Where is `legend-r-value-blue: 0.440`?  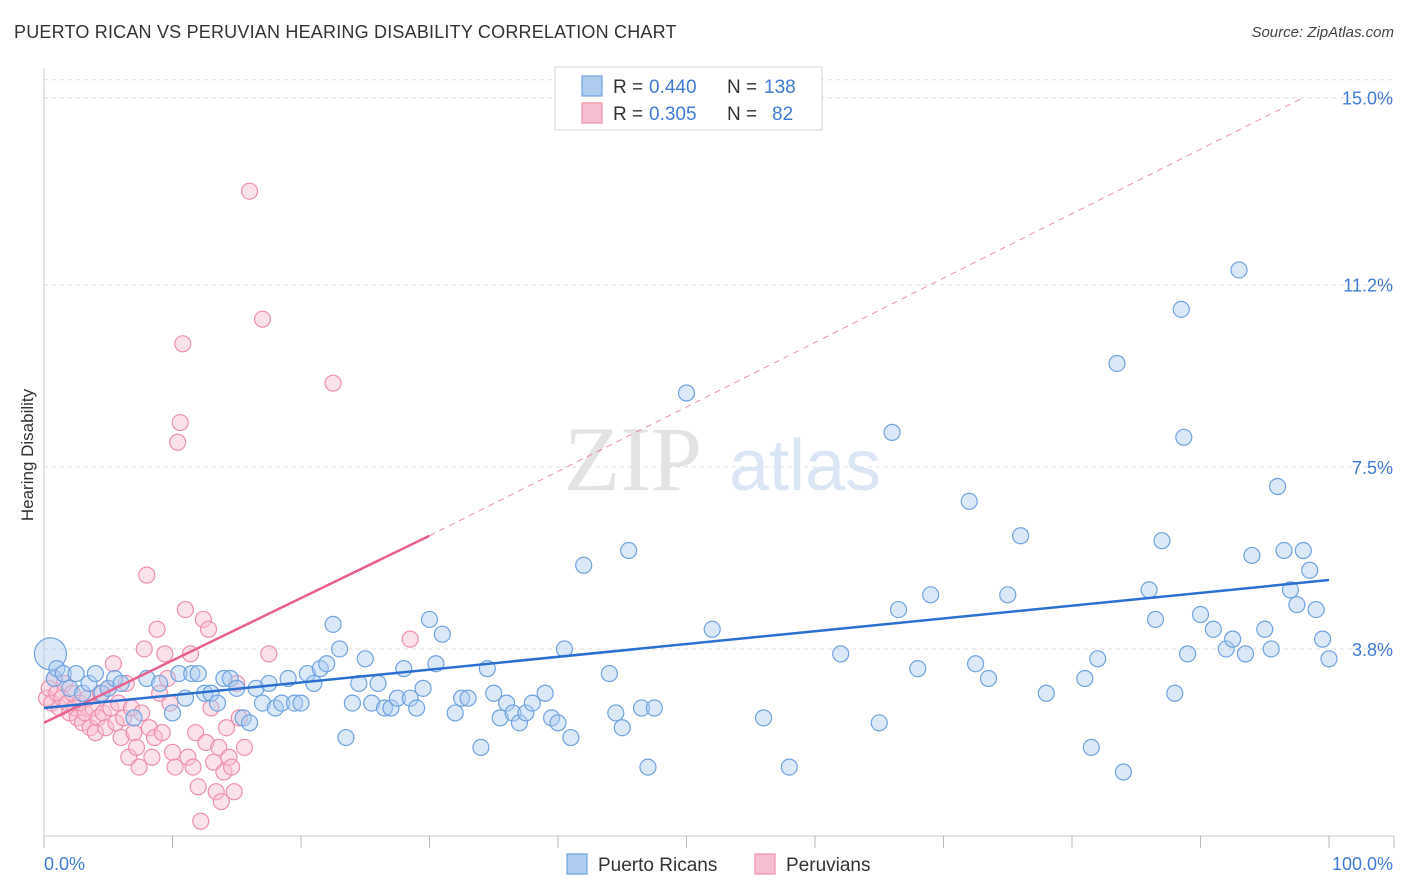 legend-r-value-blue: 0.440 is located at coordinates (673, 87).